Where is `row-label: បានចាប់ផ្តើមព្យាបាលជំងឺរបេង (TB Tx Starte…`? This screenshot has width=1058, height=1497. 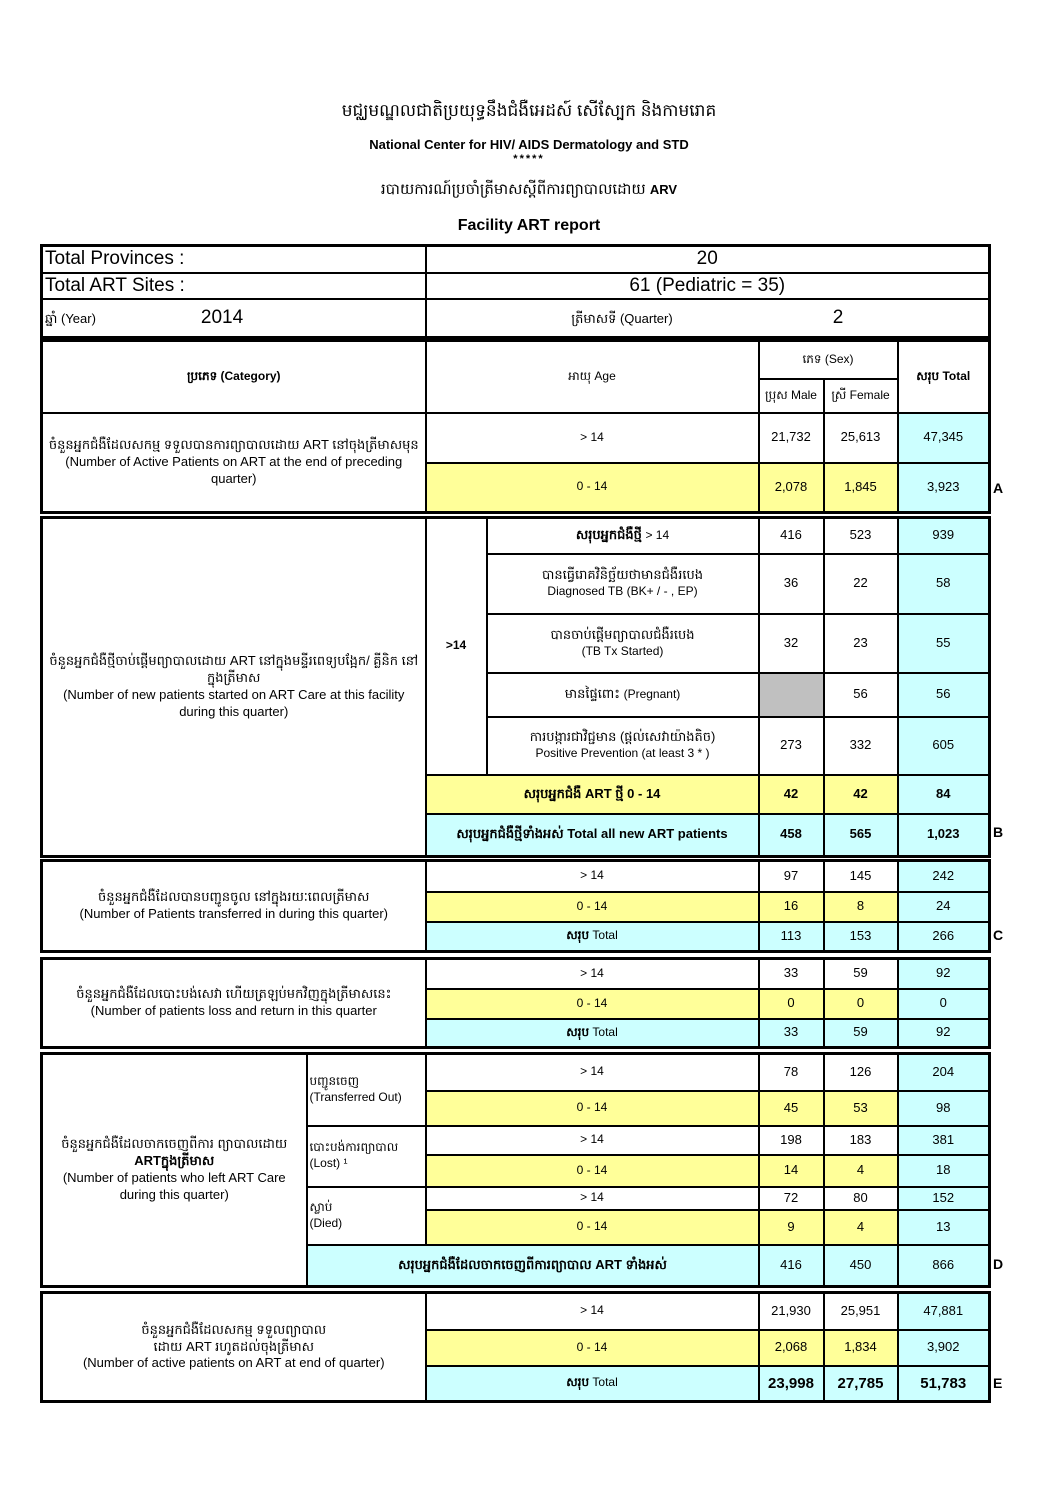 row-label: បានចាប់ផ្តើមព្យាបាលជំងឺរបេង (TB Tx Starte… is located at coordinates (622, 643).